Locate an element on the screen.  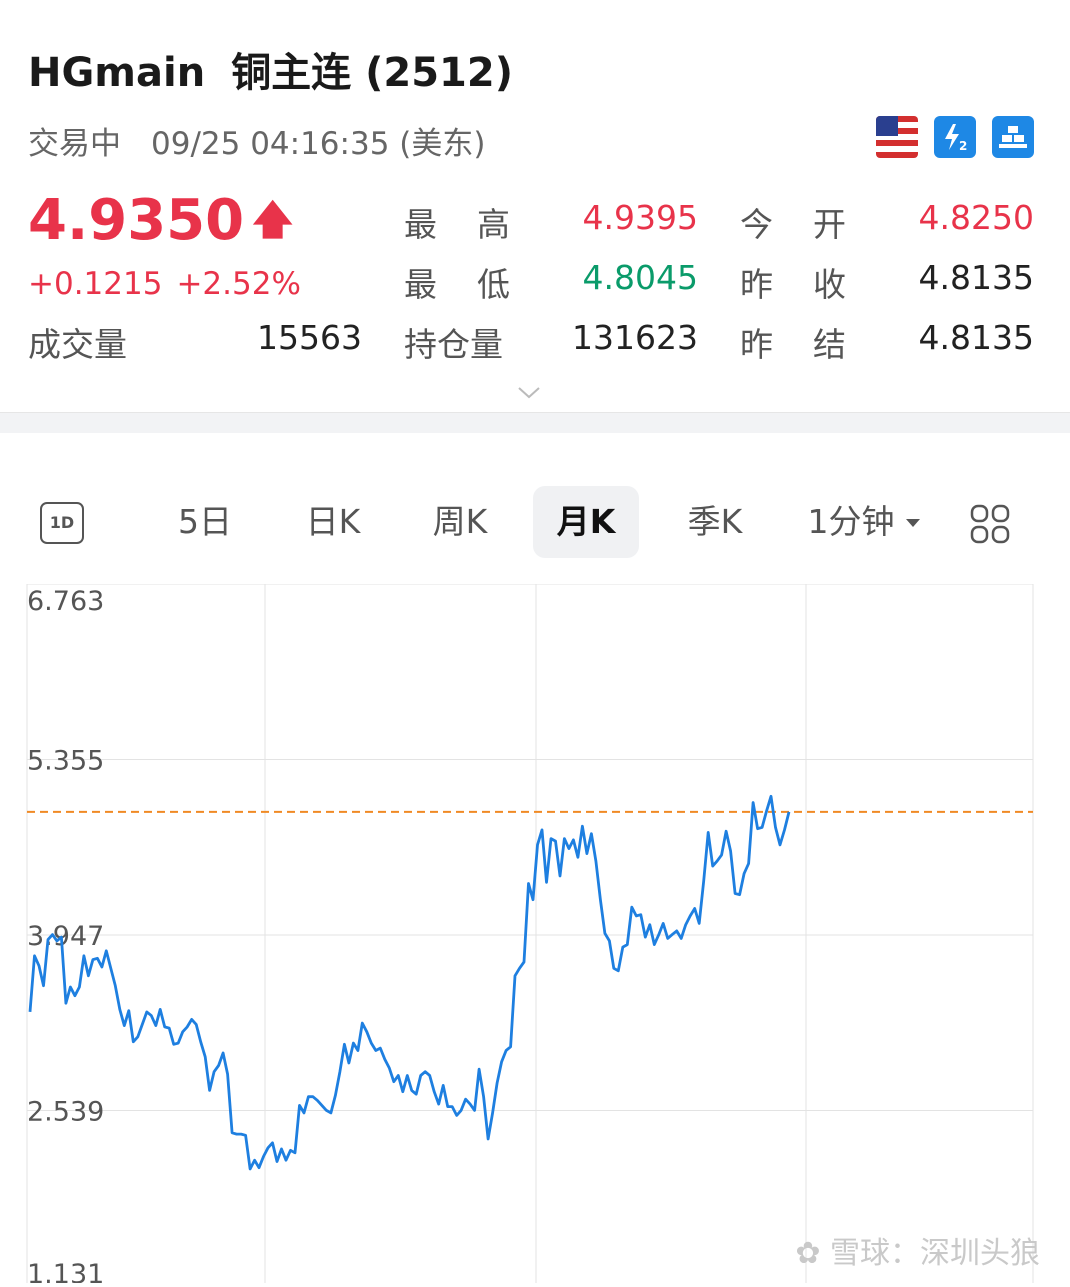
tab-1min-label: 1分钟 is located at coordinates (851, 521).